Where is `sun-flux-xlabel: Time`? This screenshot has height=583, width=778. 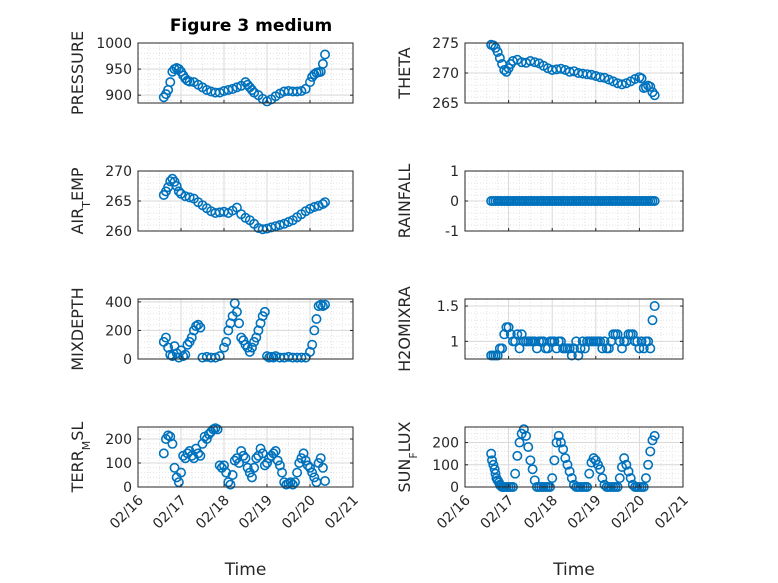
sun-flux-xlabel: Time is located at coordinates (573, 570).